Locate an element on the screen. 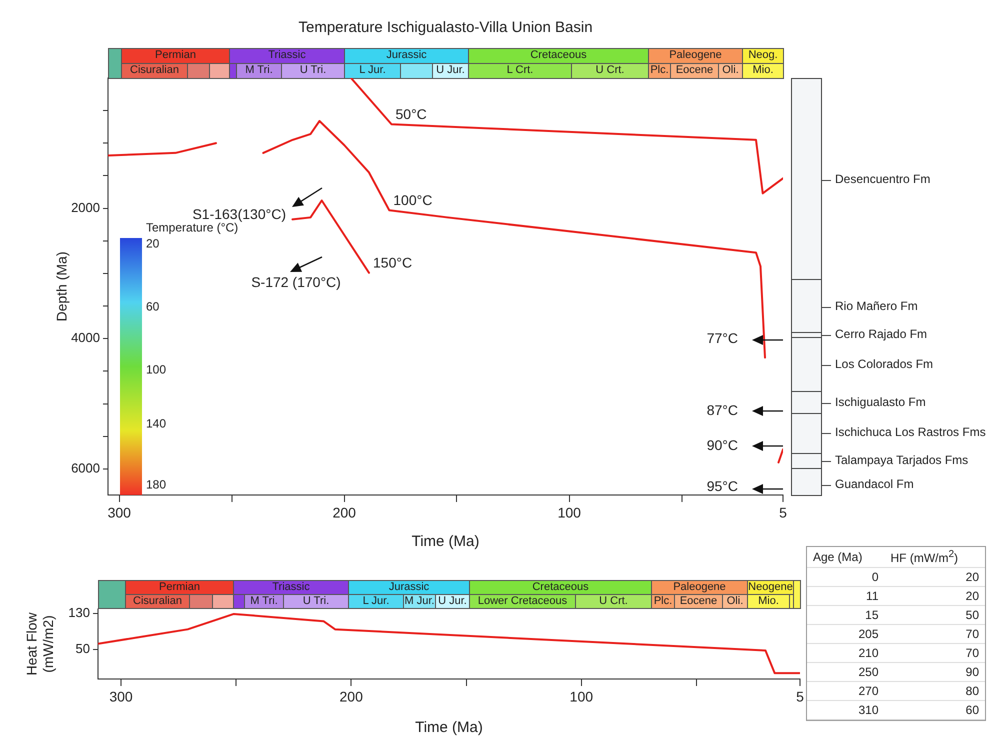 This screenshot has width=999, height=747. text: Rio Mañero Fm is located at coordinates (876, 306).